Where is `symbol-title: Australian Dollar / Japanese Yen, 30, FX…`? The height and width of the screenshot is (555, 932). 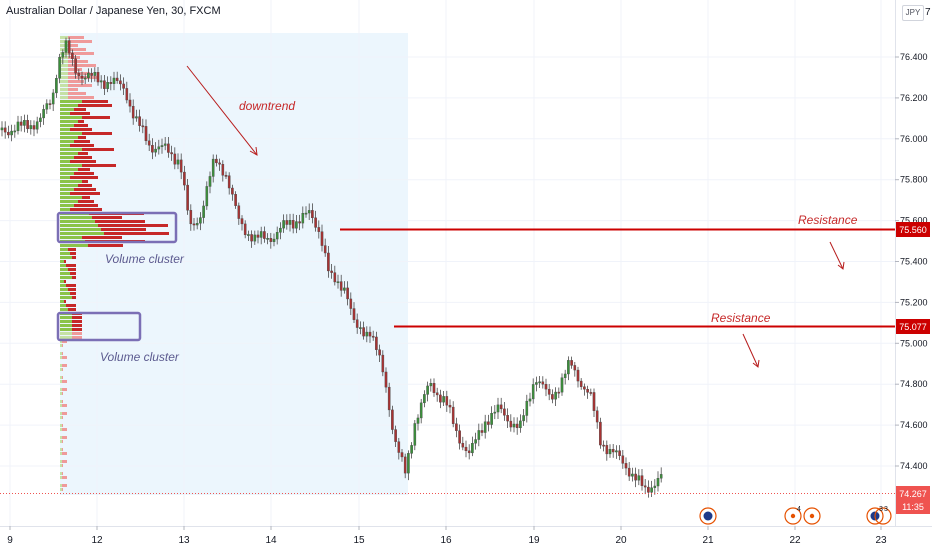
symbol-title: Australian Dollar / Japanese Yen, 30, FX… is located at coordinates (113, 11).